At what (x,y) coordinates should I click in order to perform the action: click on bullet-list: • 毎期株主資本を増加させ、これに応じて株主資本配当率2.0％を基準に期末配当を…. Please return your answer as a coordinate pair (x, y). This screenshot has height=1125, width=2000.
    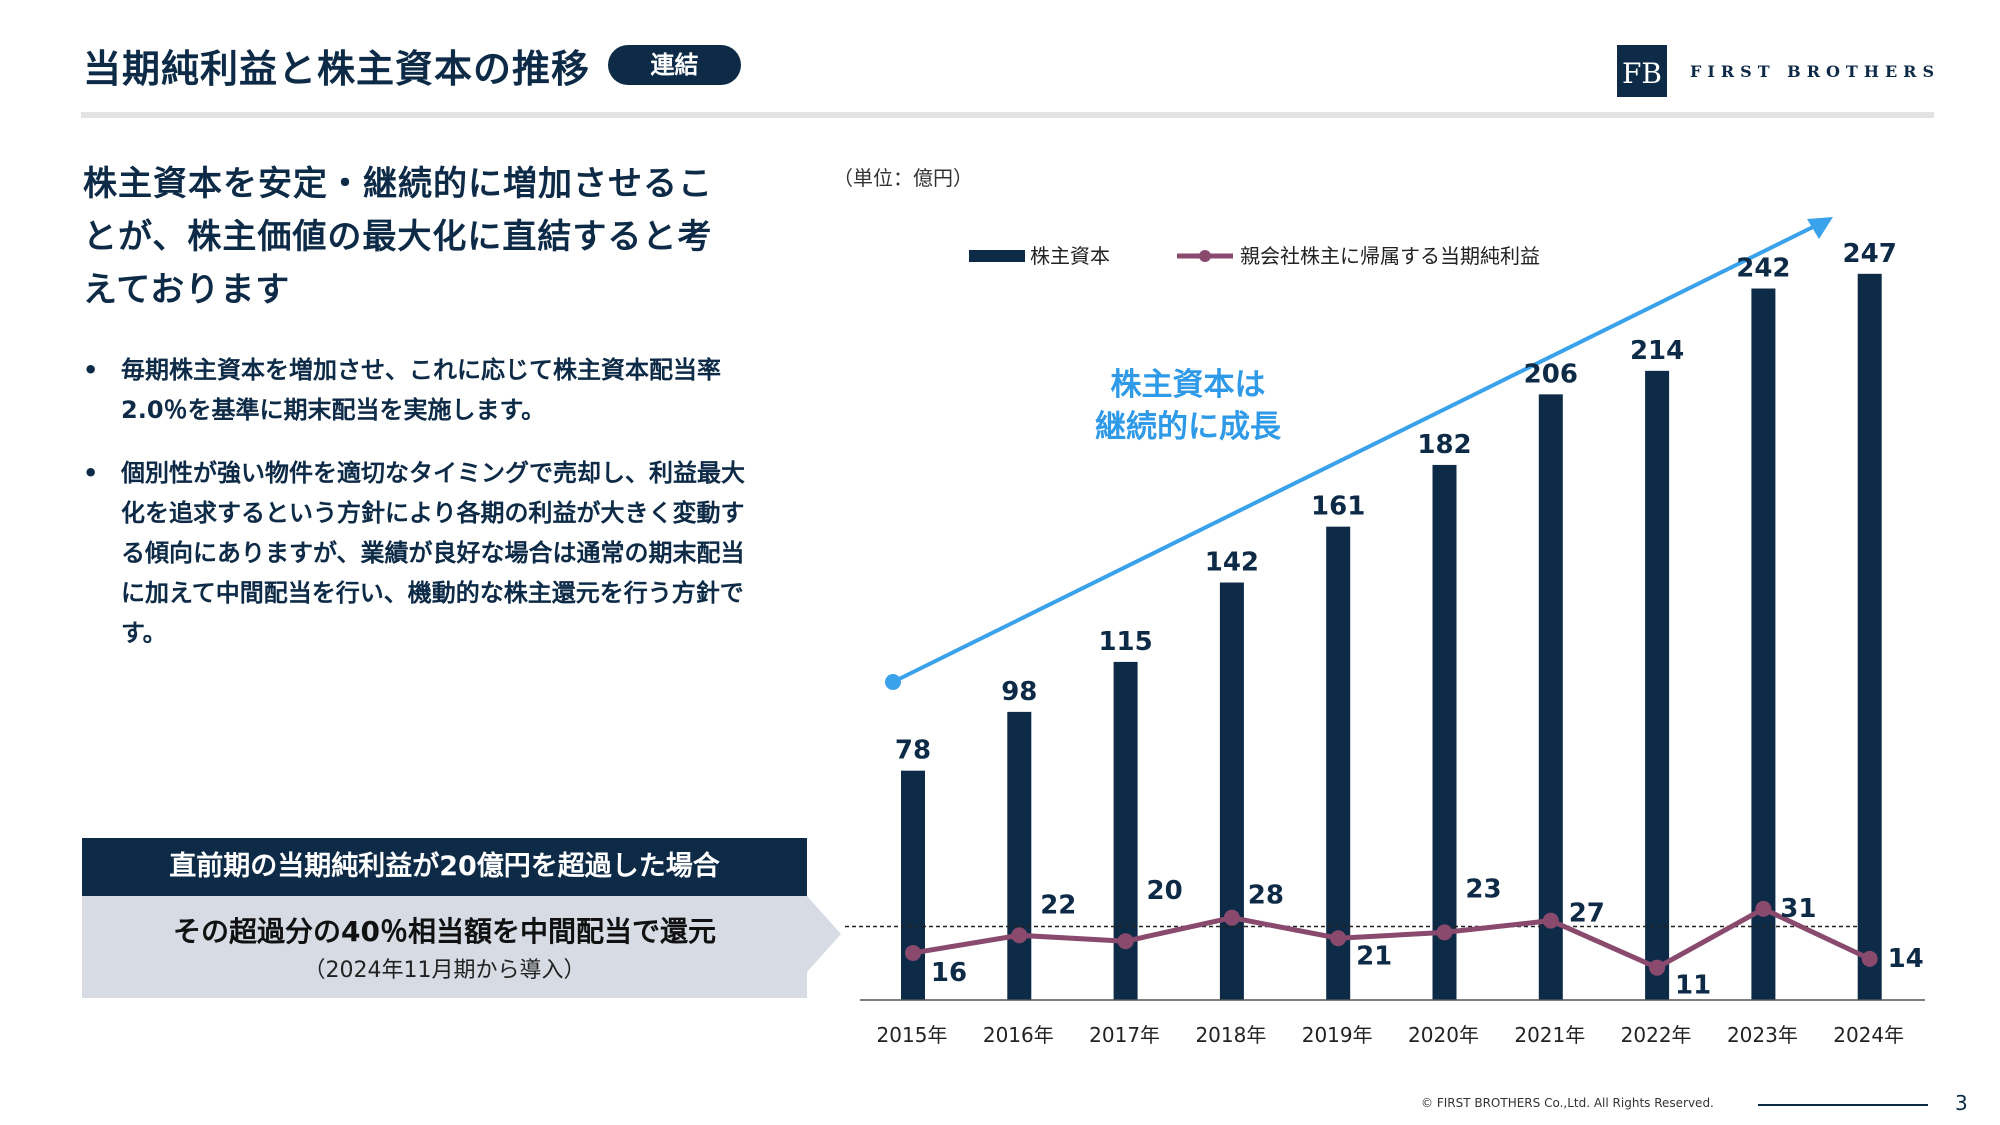
    Looking at the image, I should click on (423, 513).